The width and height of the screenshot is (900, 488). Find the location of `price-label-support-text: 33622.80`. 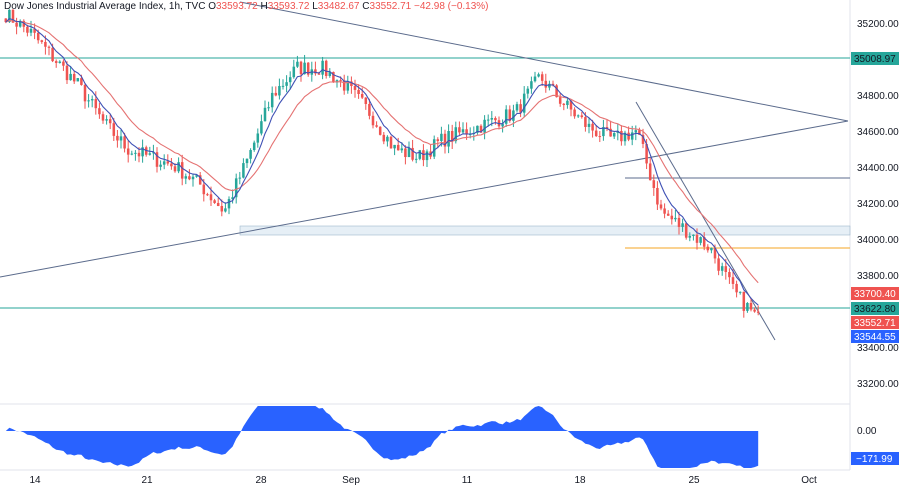

price-label-support-text: 33622.80 is located at coordinates (875, 309).